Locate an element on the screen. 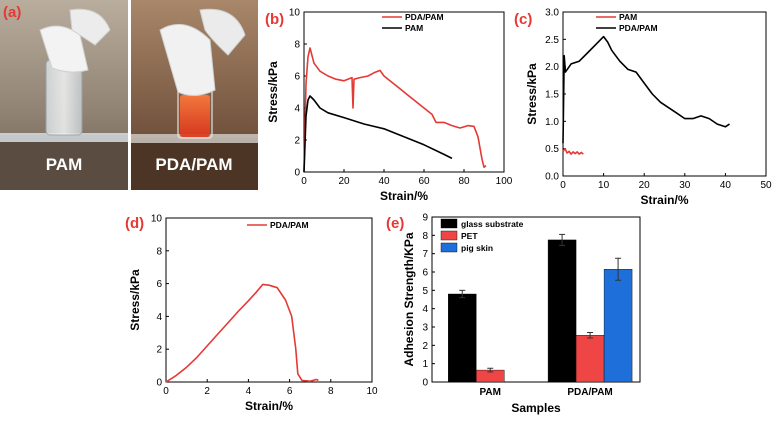 This screenshot has height=424, width=776. bar-pig-skin-pda-pam is located at coordinates (618, 326).